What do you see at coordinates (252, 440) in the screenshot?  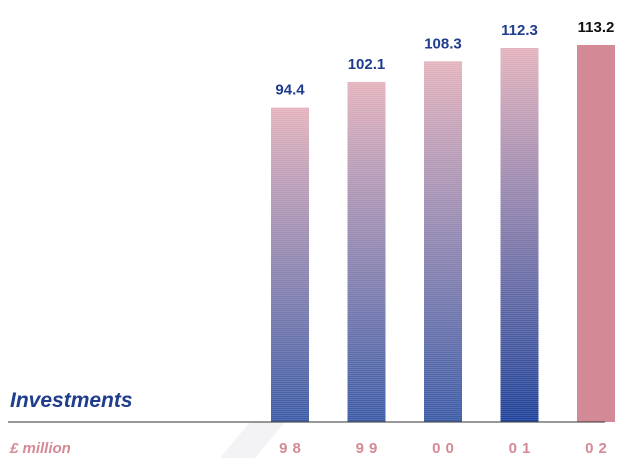 I see `watermark-shape` at bounding box center [252, 440].